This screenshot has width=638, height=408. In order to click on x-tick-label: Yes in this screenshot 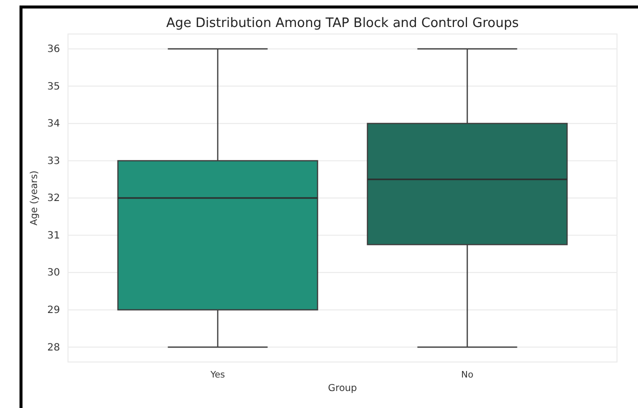, I will do `click(217, 375)`.